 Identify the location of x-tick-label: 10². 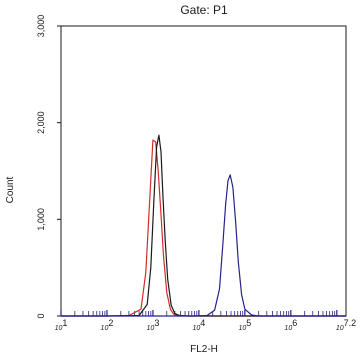
(107, 325).